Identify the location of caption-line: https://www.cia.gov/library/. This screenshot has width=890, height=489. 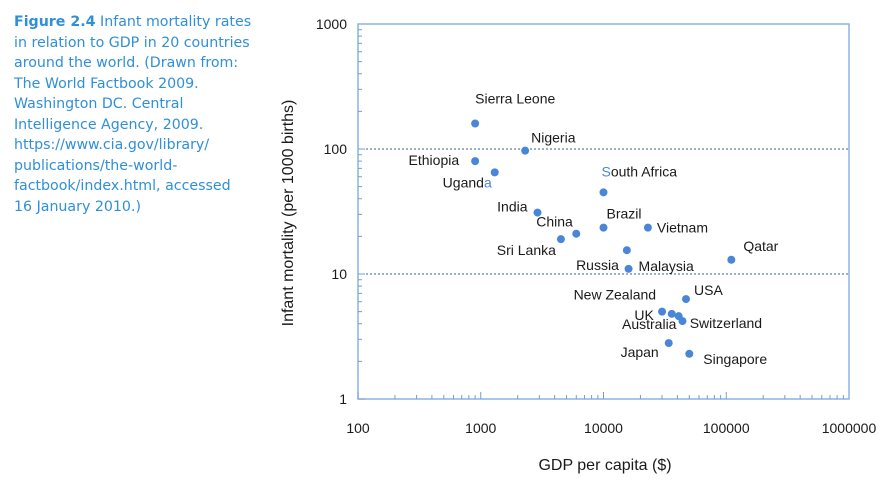
(112, 145).